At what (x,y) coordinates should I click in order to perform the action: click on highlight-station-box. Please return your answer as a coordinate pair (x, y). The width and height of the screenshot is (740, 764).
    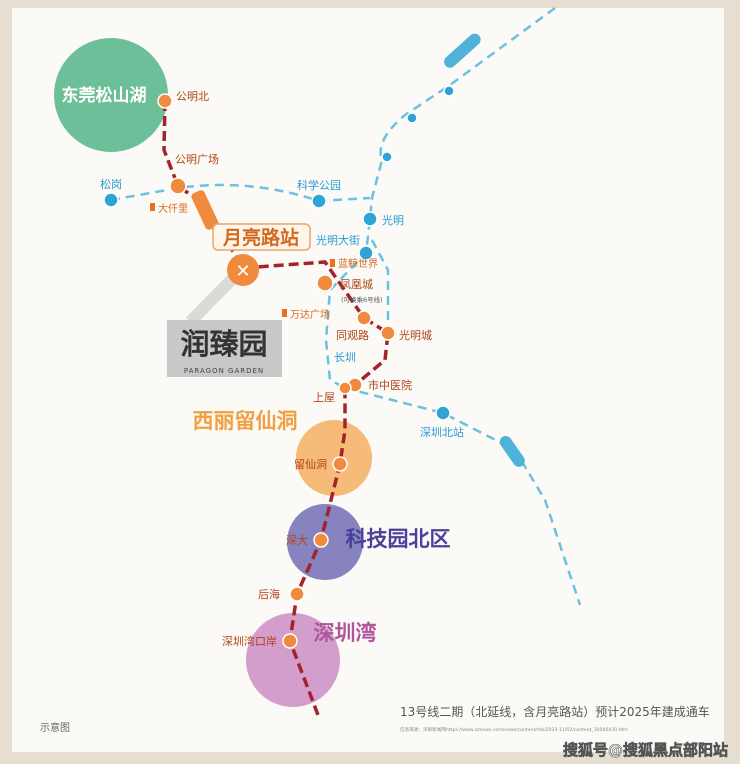
    Looking at the image, I should click on (261, 237).